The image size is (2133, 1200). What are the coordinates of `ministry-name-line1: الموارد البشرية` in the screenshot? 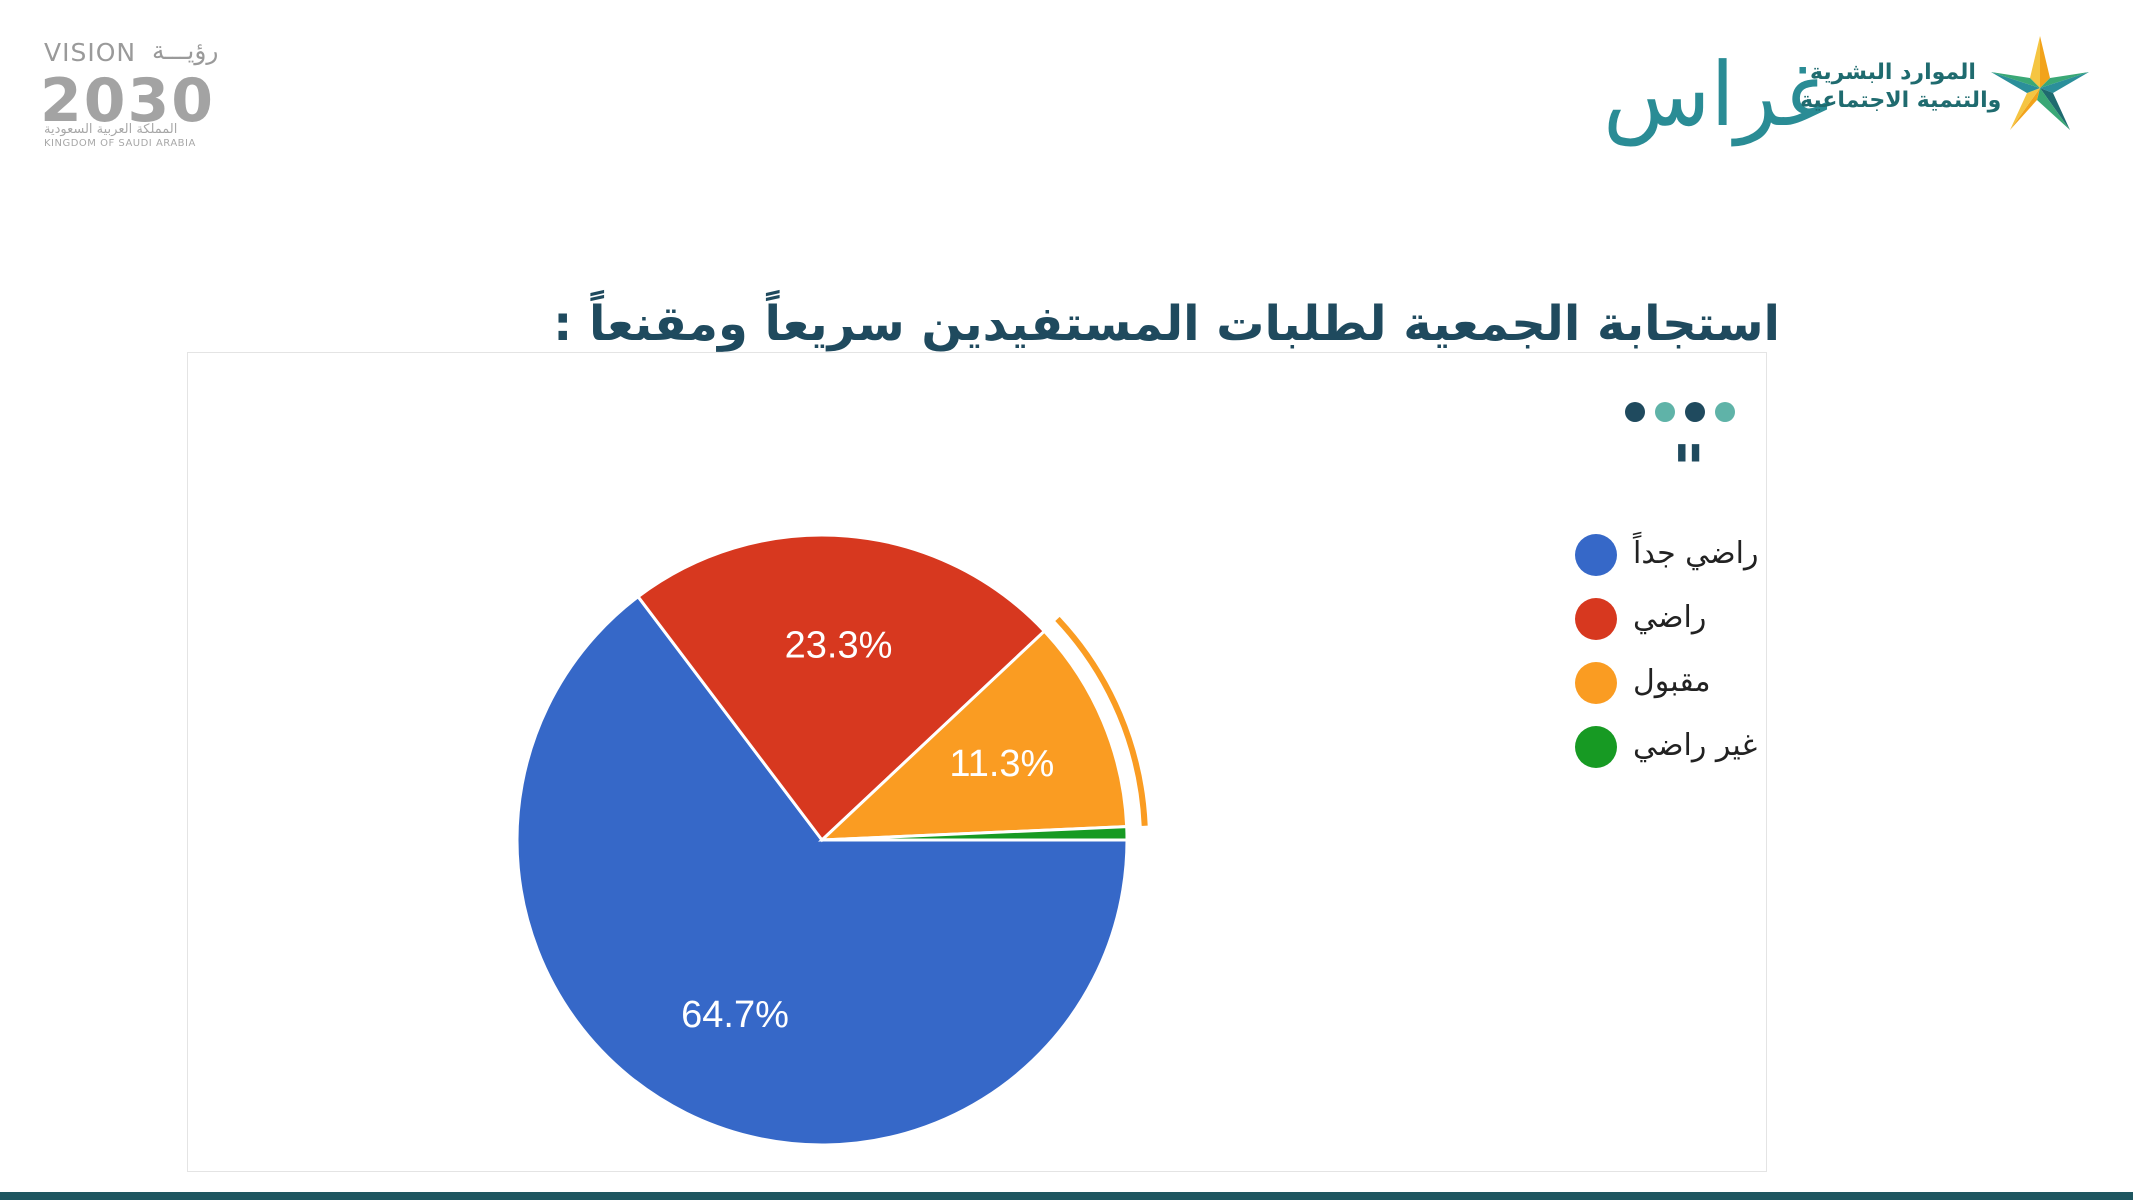 It's located at (1893, 72).